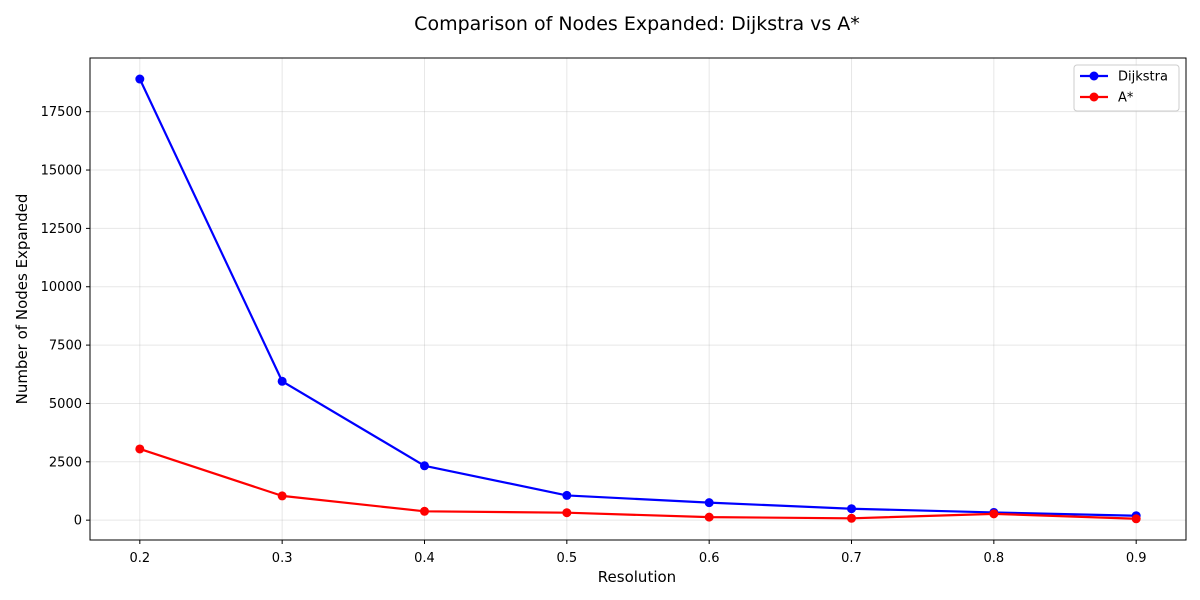 This screenshot has height=600, width=1200. Describe the element at coordinates (65, 462) in the screenshot. I see `y-tick-label: 2500` at that location.